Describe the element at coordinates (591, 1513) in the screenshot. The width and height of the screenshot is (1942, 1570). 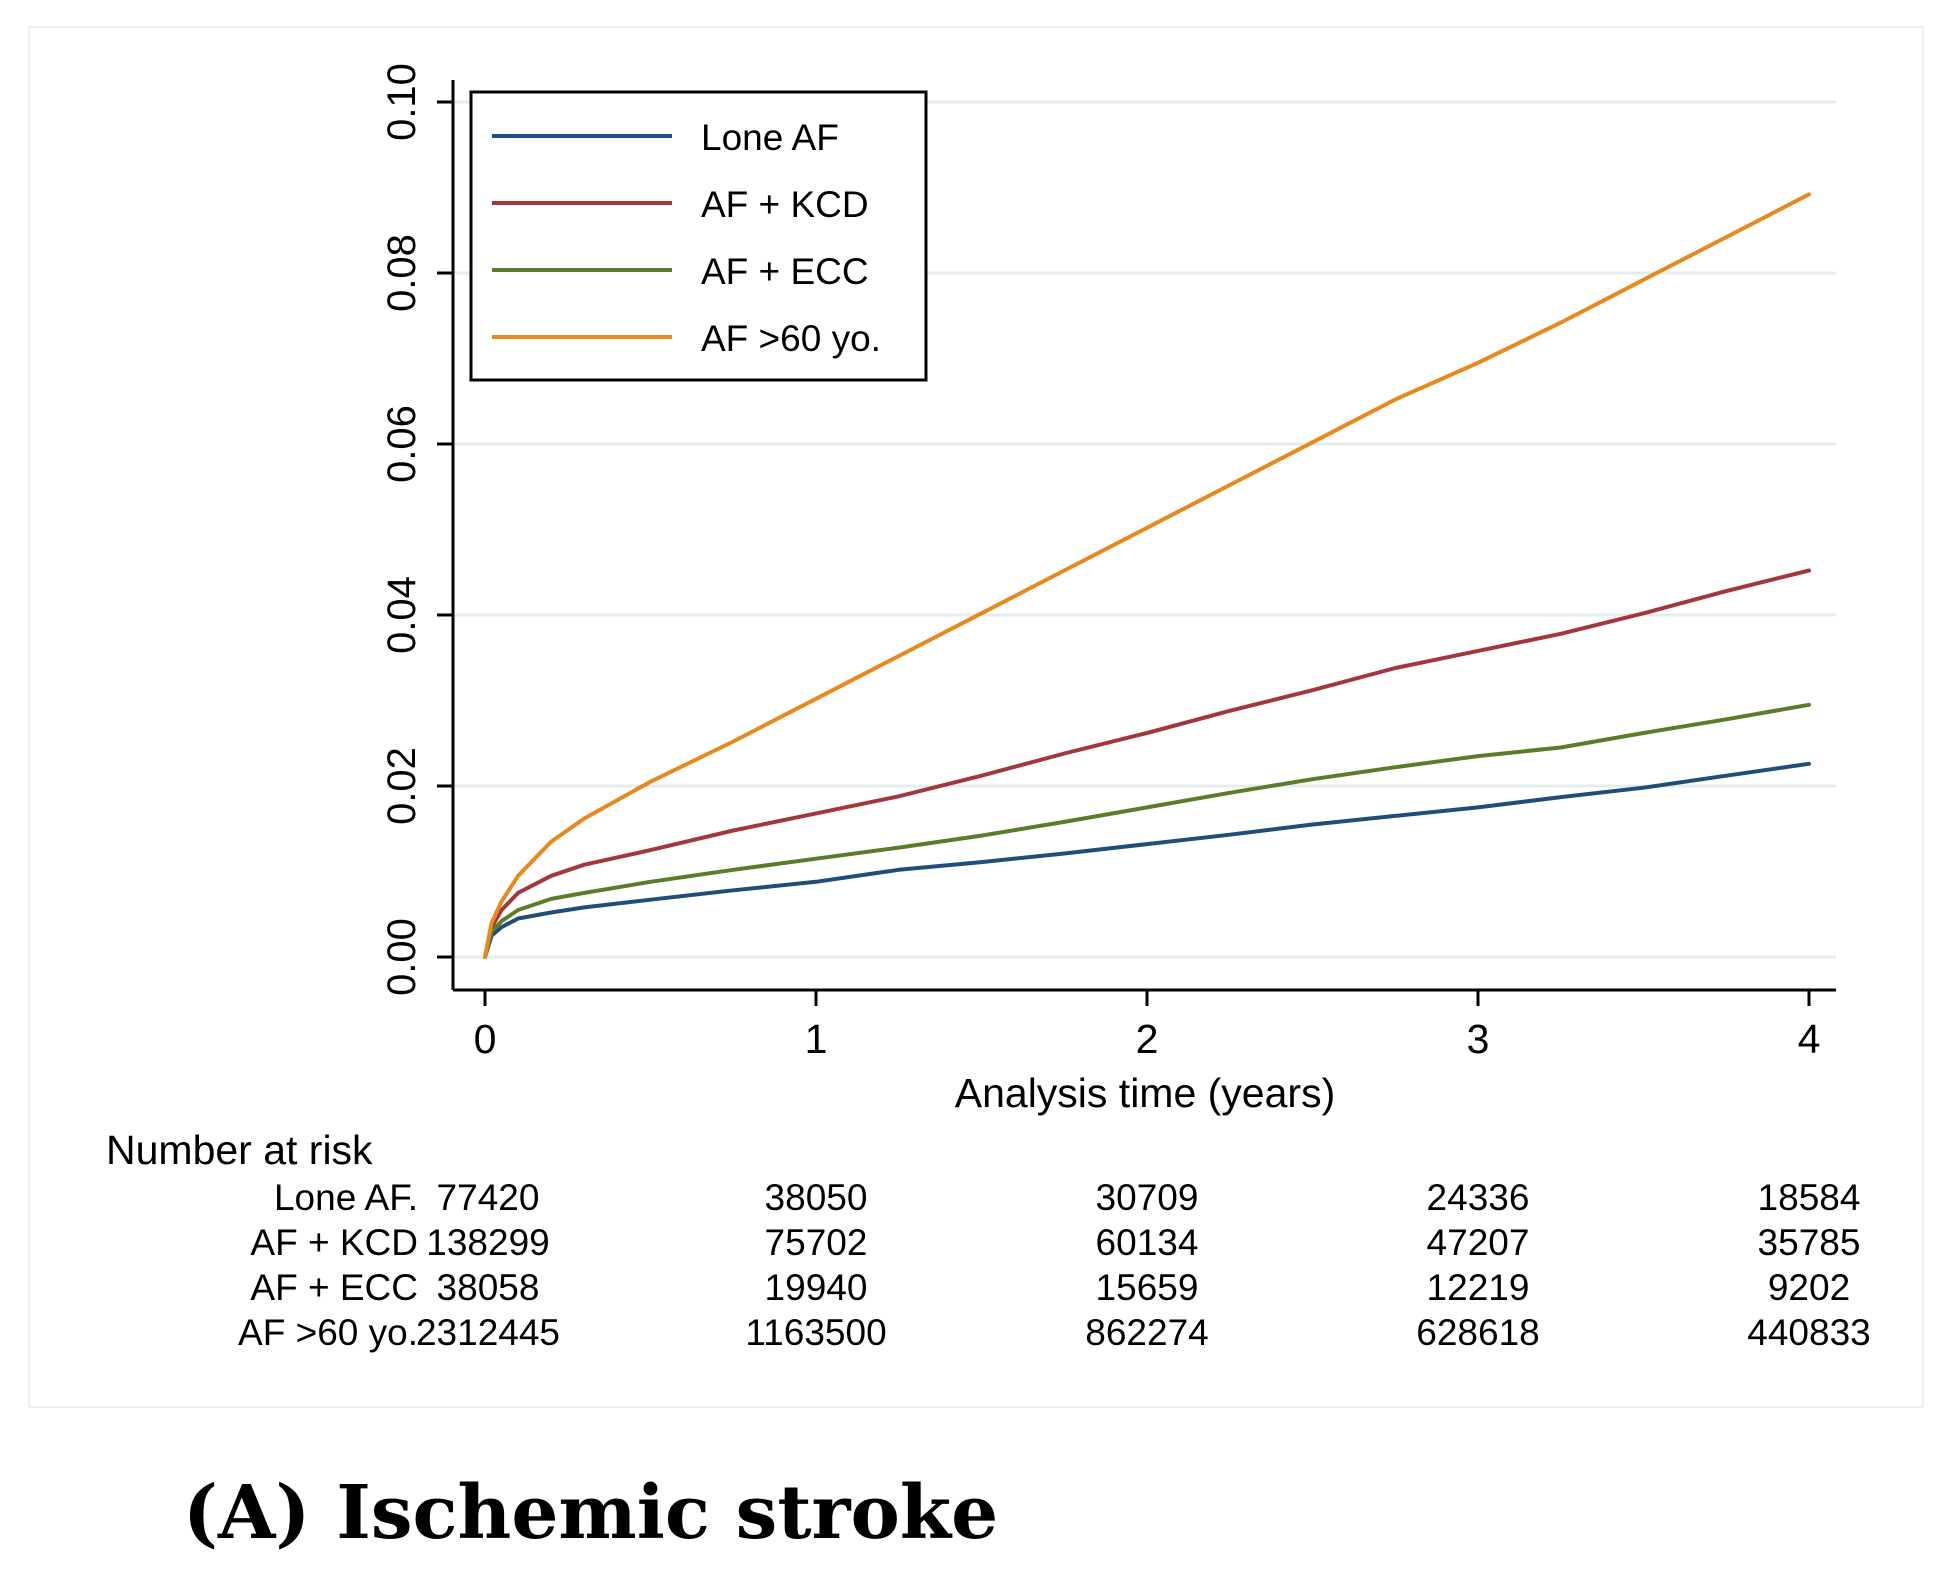
I see `panel-caption: (A) Ischemic stroke` at that location.